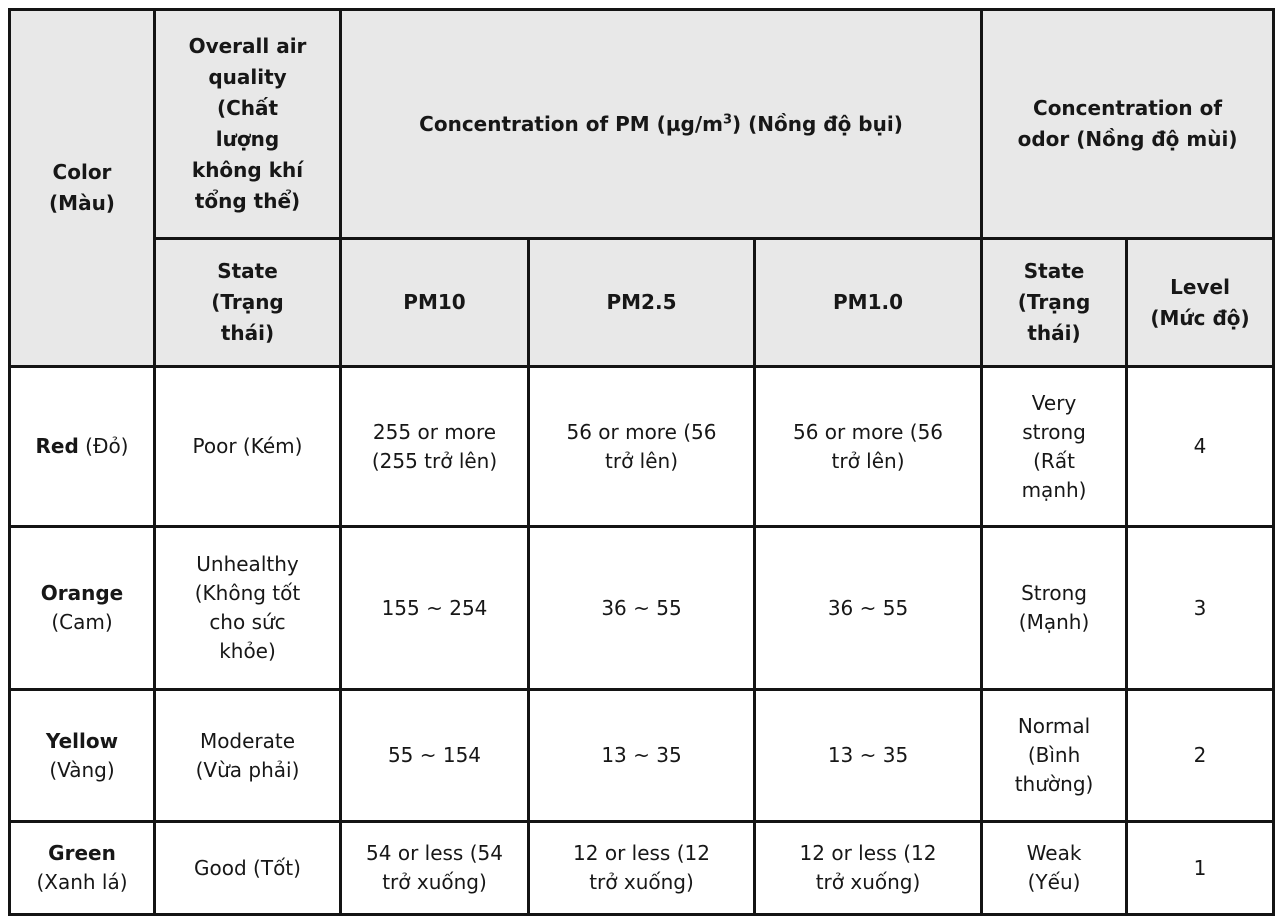 The image size is (1280, 921). What do you see at coordinates (247, 868) in the screenshot?
I see `cell-green-state: Good (Tốt)` at bounding box center [247, 868].